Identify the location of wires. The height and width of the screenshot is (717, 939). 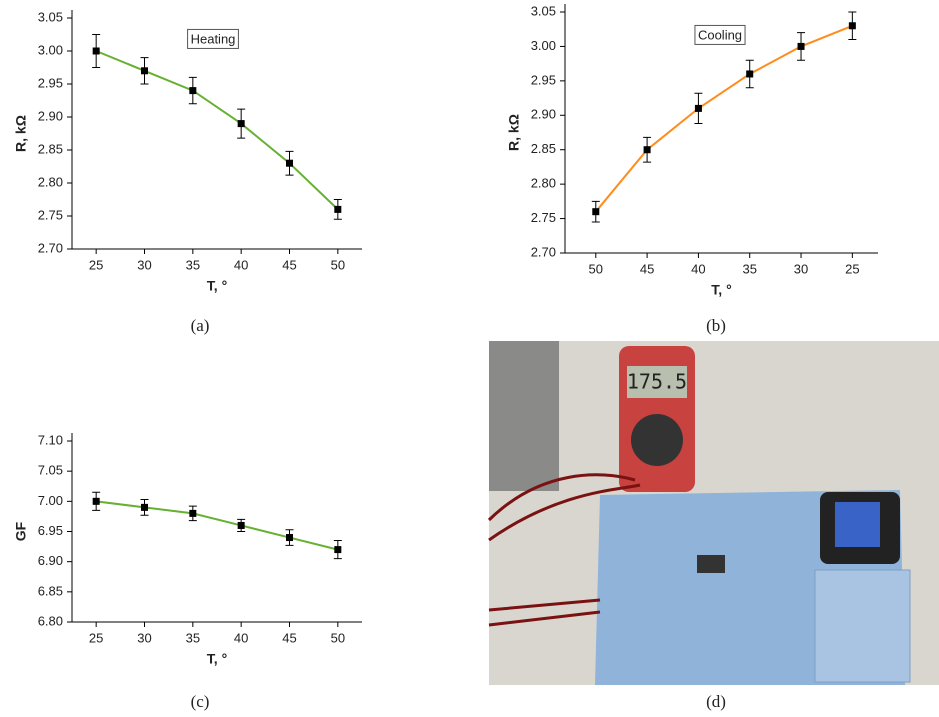
(564, 550).